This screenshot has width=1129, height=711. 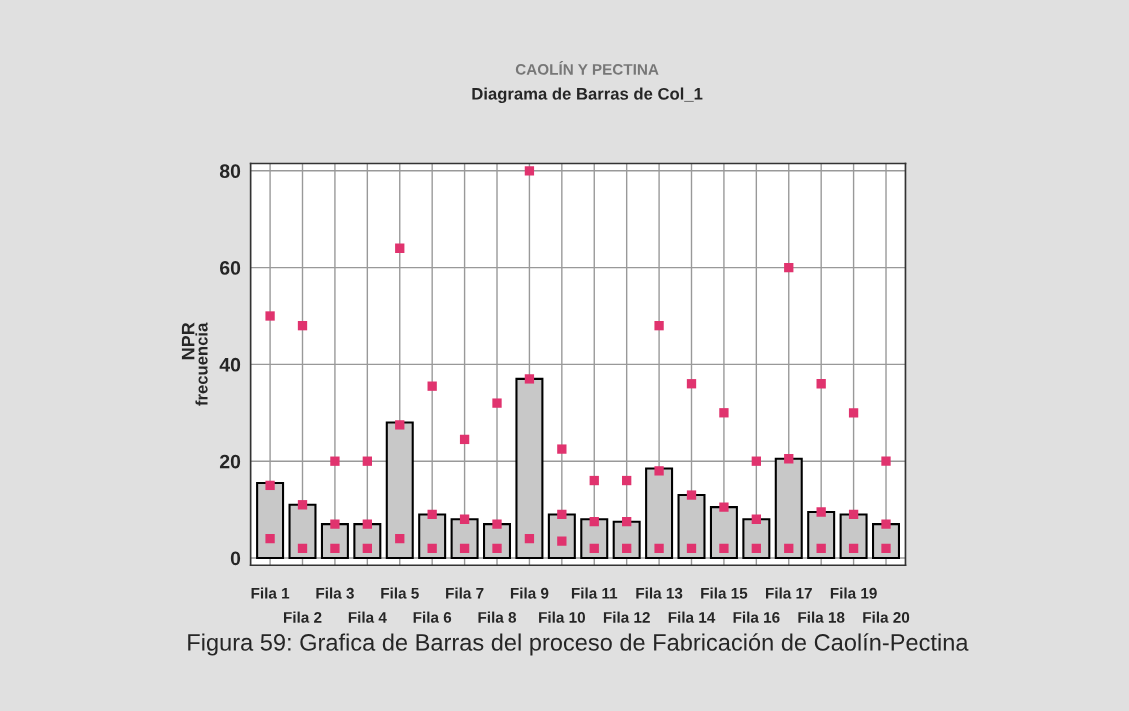 What do you see at coordinates (235, 558) in the screenshot?
I see `y-tick-label: 0` at bounding box center [235, 558].